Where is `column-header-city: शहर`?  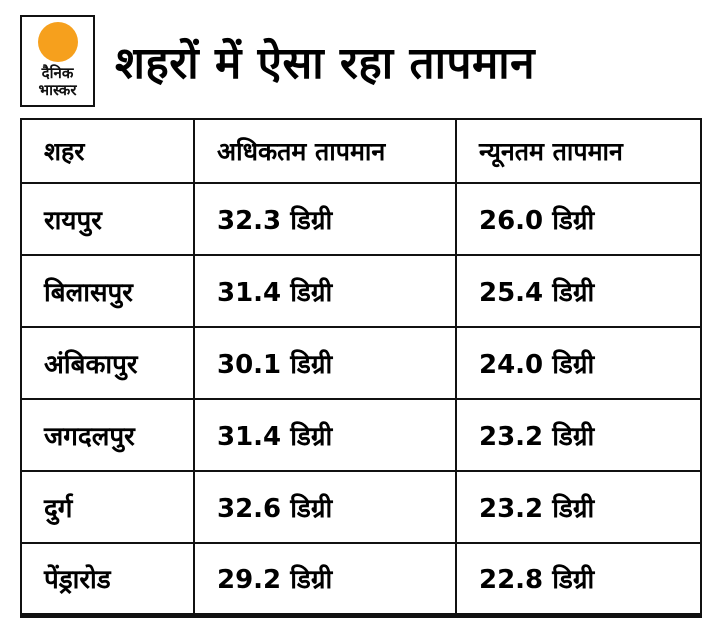
column-header-city: शहर is located at coordinates (107, 151).